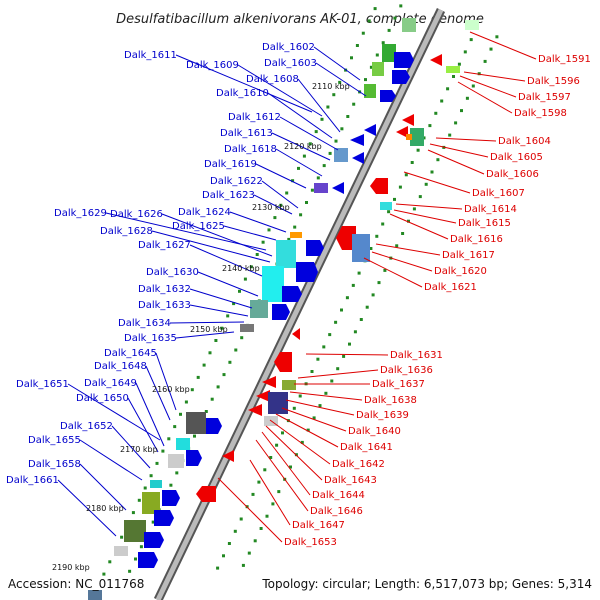 Image resolution: width=600 pixels, height=600 pixels. I want to click on gene-label-forward: Dalk_1632, so click(164, 289).